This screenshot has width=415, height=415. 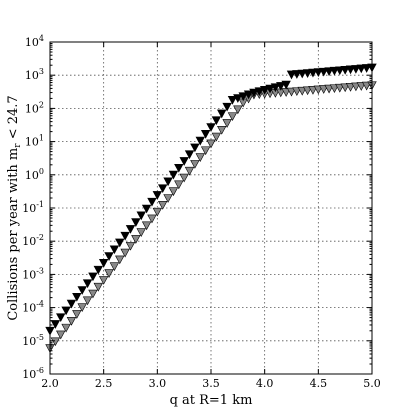 What do you see at coordinates (33, 340) in the screenshot?
I see `y-tick-label: 10⁻⁵` at bounding box center [33, 340].